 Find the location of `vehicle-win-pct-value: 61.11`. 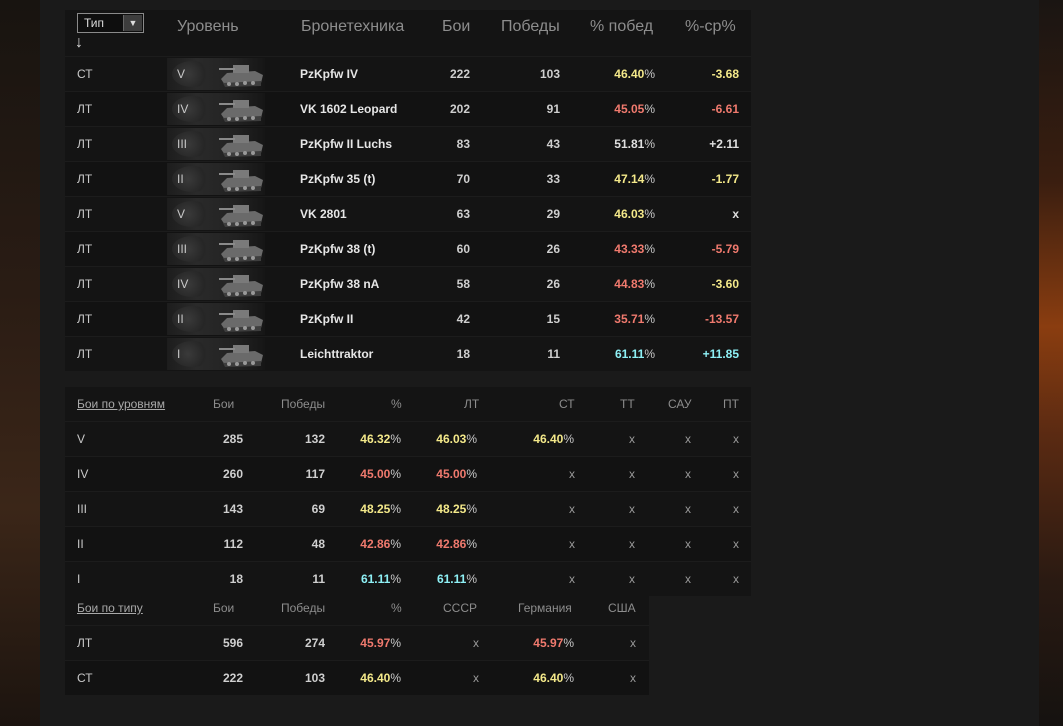

vehicle-win-pct-value: 61.11 is located at coordinates (629, 354).